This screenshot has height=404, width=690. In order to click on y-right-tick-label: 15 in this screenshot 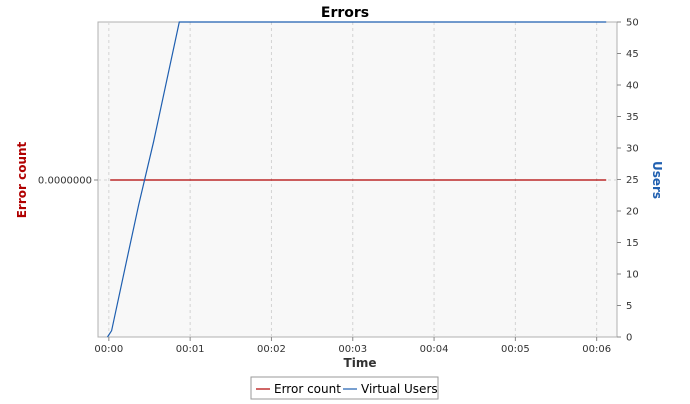, I will do `click(632, 243)`.